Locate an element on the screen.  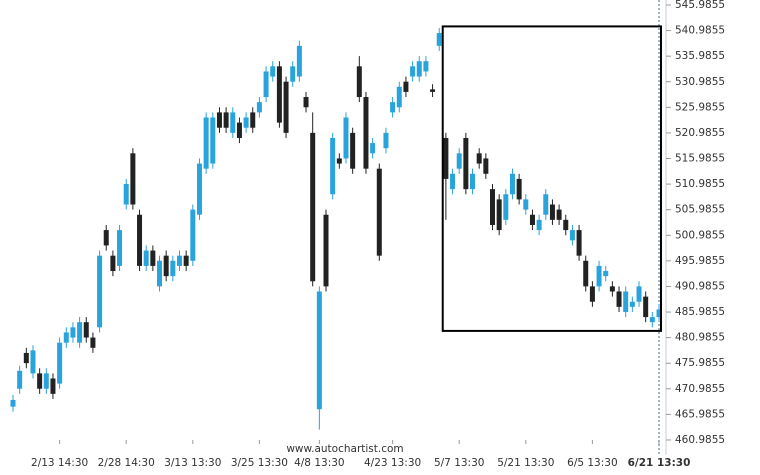
x-tick-label: 6/5 13:30 is located at coordinates (592, 463).